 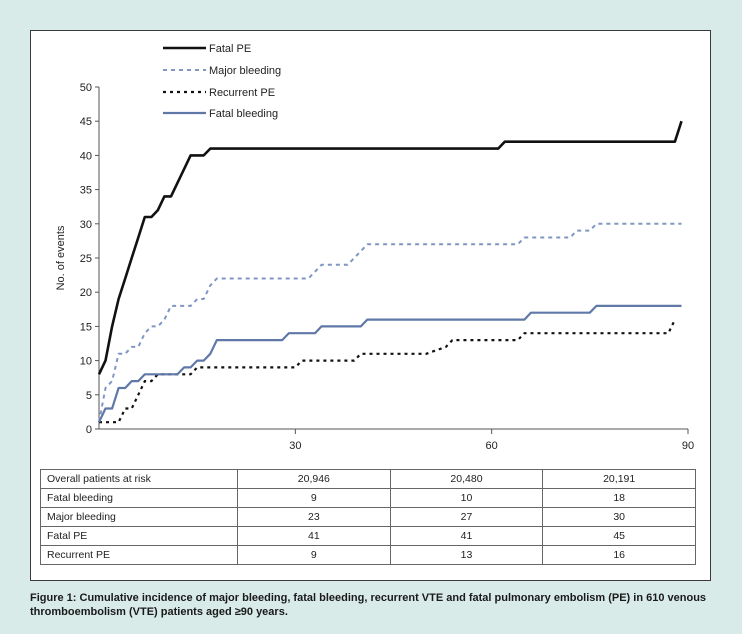 I want to click on y-tick-label: 5, so click(x=89, y=396).